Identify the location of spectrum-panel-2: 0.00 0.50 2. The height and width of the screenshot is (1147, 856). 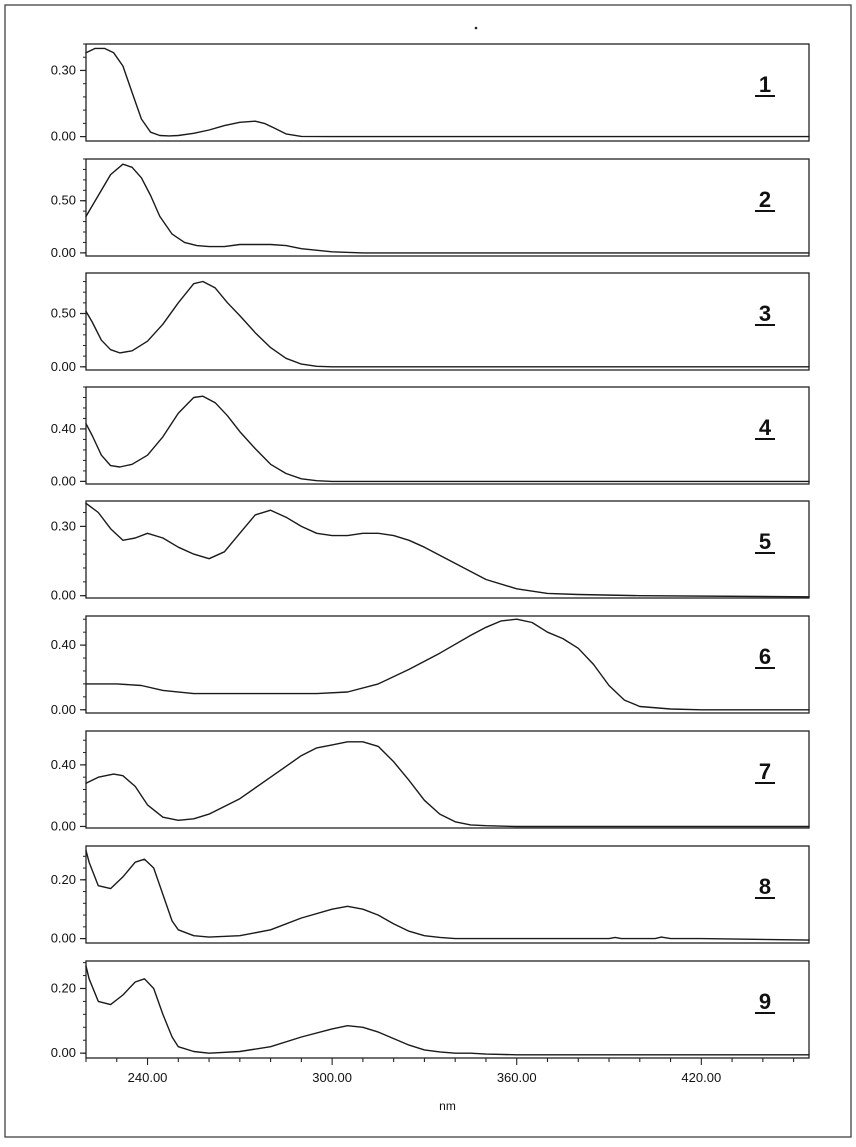
(430, 209).